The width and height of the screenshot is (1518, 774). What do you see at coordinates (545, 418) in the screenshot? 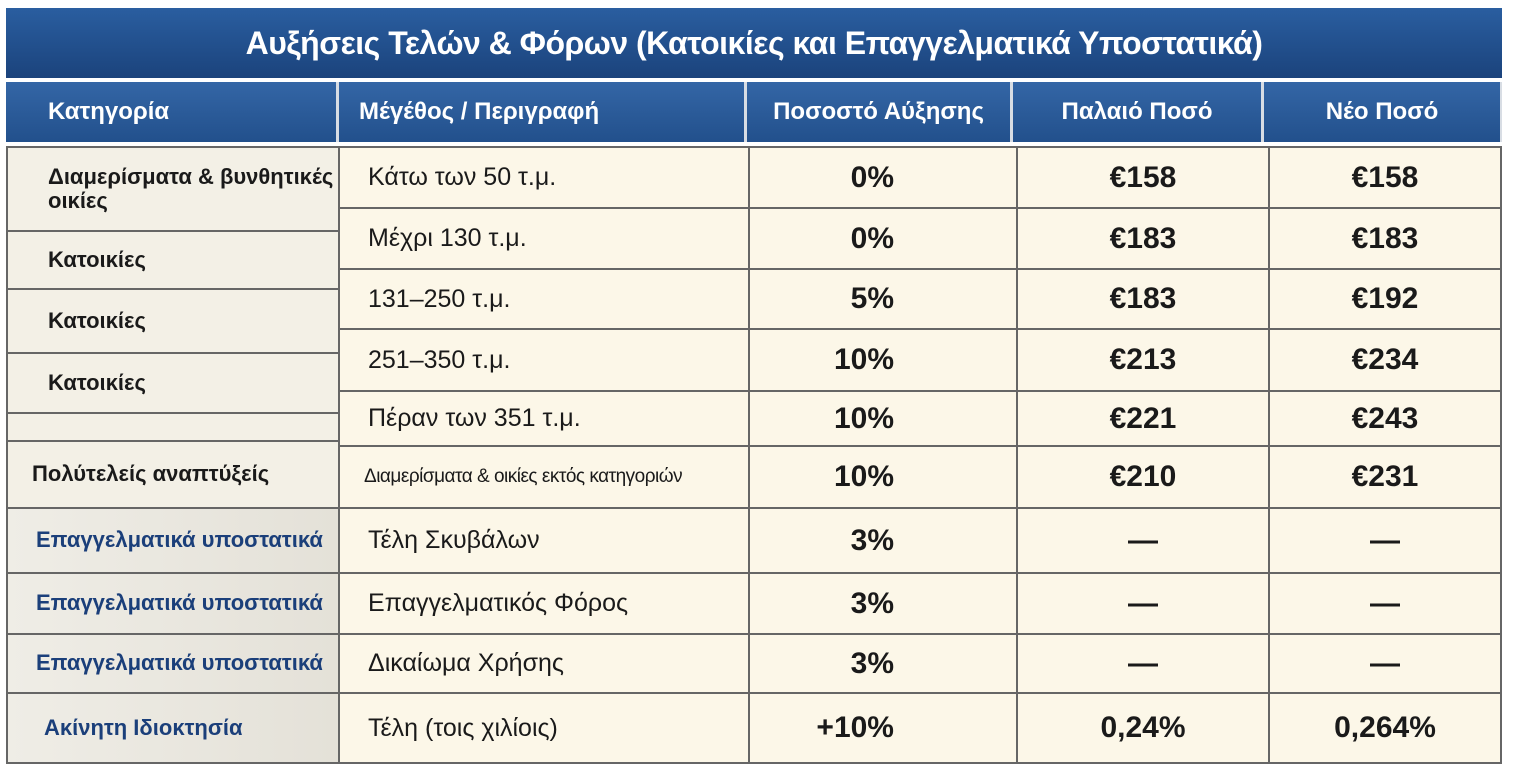
I see `description: Πέραν των 351 τ.μ.` at bounding box center [545, 418].